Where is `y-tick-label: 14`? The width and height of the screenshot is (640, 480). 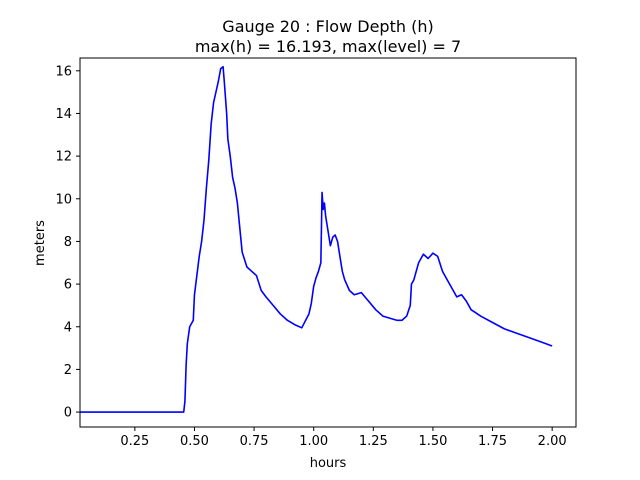 y-tick-label: 14 is located at coordinates (63, 114).